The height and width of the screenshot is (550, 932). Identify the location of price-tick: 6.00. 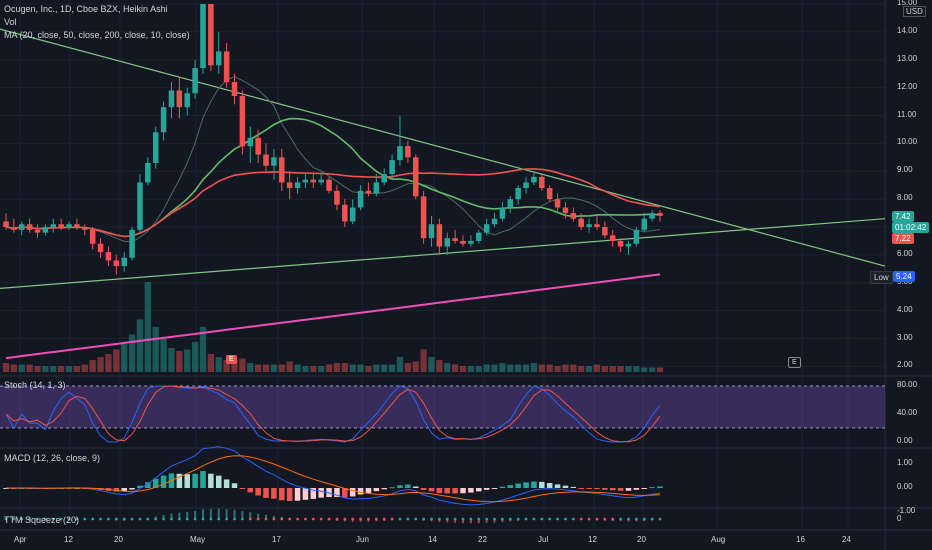
(905, 253).